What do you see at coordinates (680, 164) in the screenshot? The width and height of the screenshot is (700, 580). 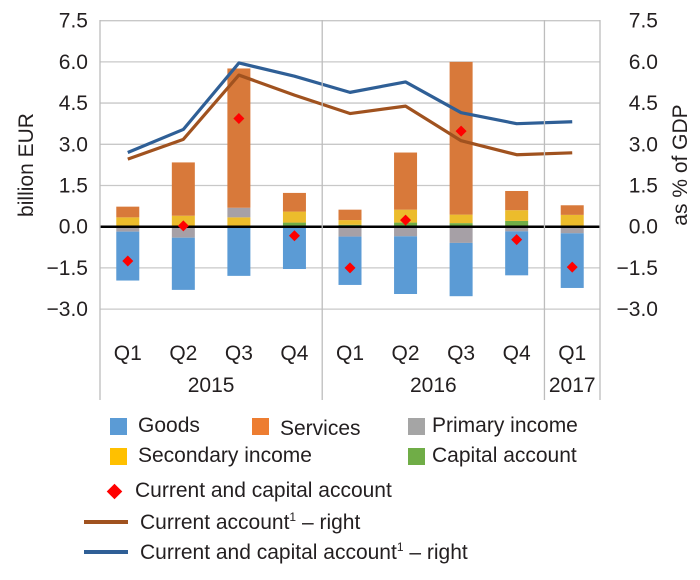 I see `y-axis-right-title: as % of GDP` at bounding box center [680, 164].